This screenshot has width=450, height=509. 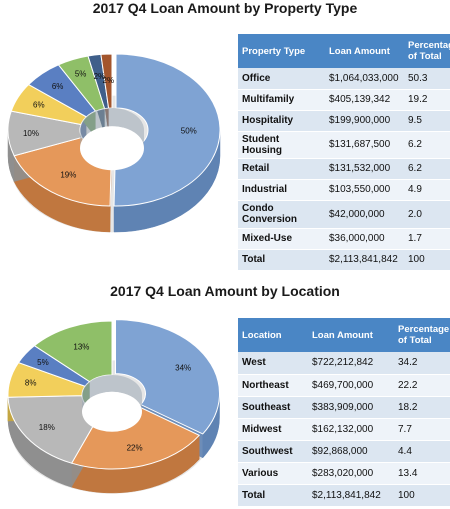 What do you see at coordinates (422, 429) in the screenshot?
I see `percentage-cell: 7.7` at bounding box center [422, 429].